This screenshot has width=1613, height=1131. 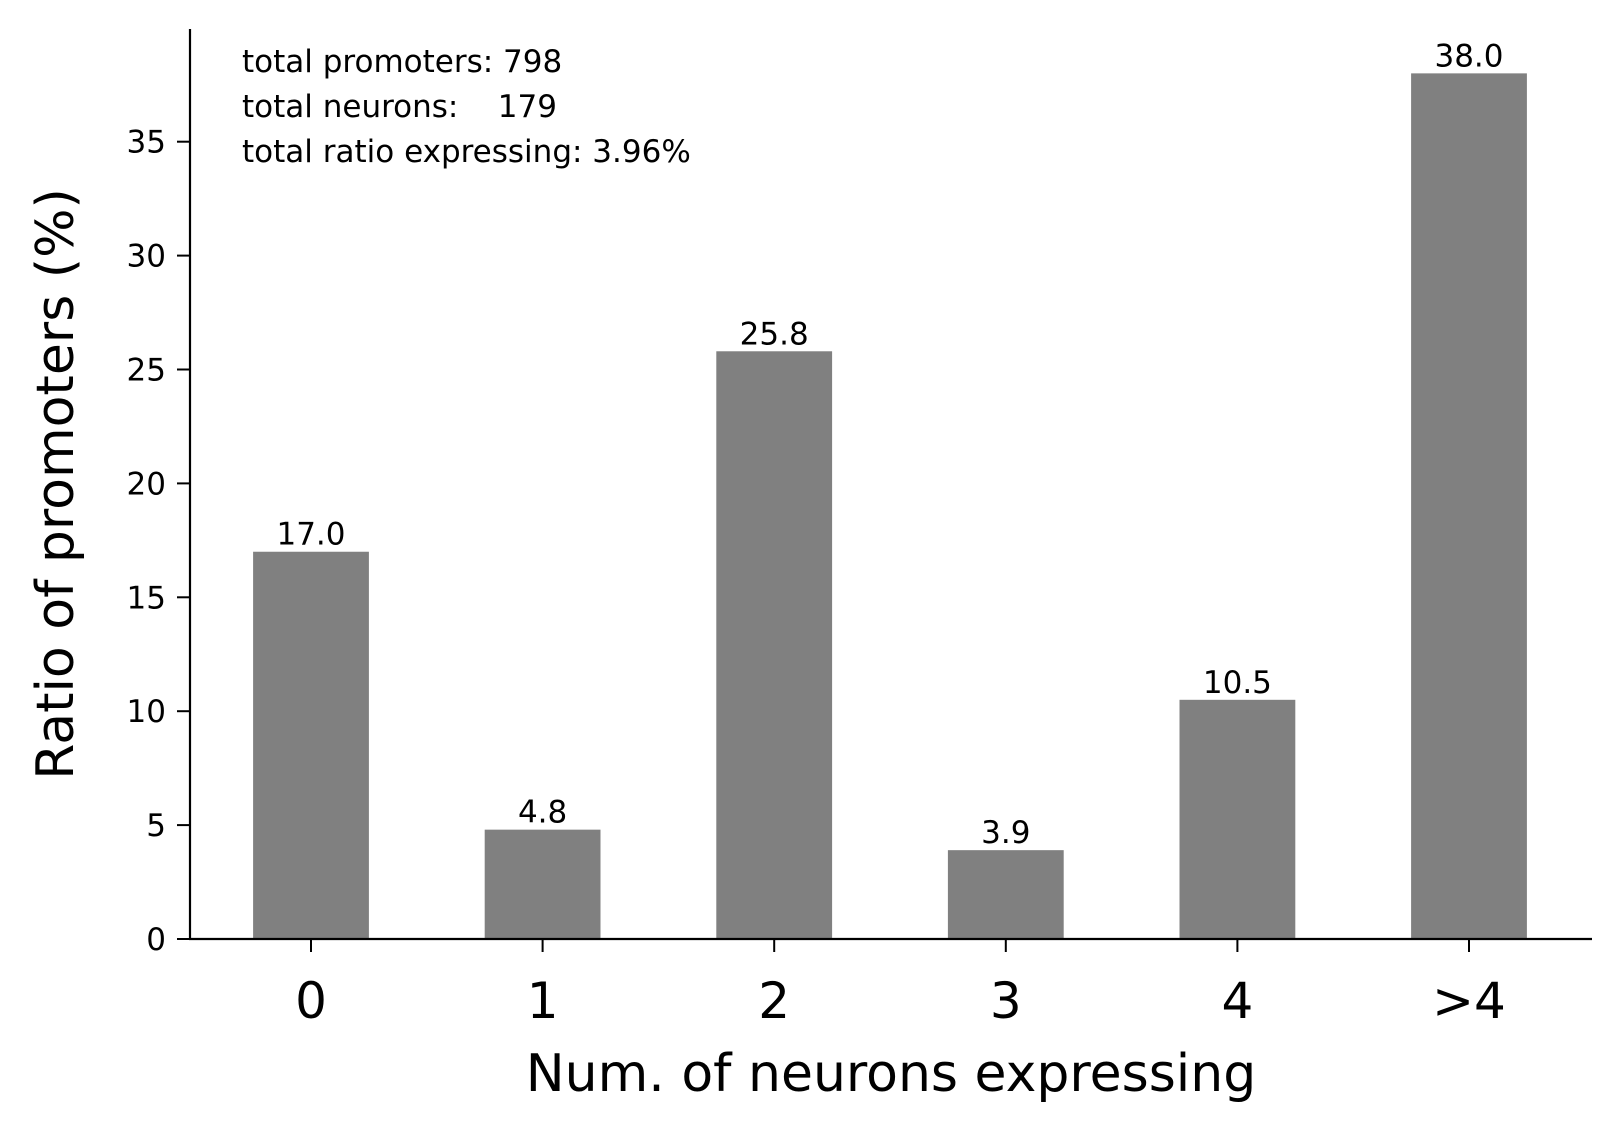 What do you see at coordinates (311, 1001) in the screenshot?
I see `x-tick-label-0: 0` at bounding box center [311, 1001].